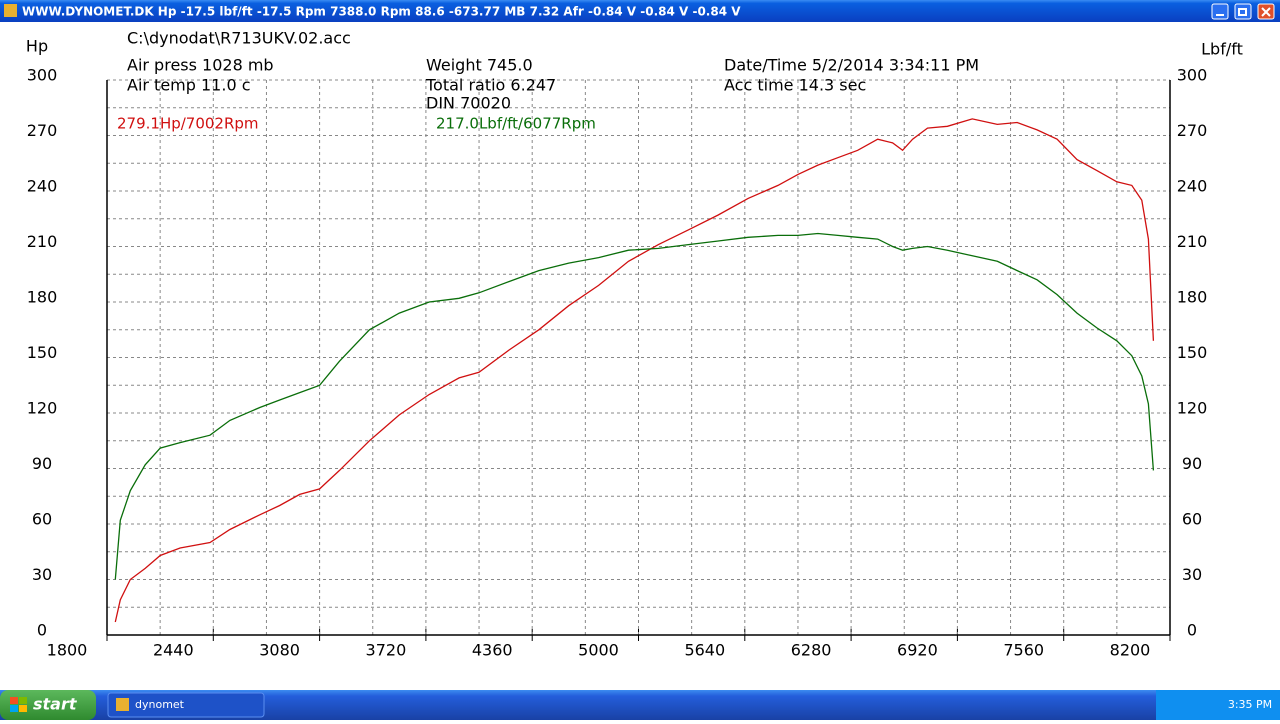 The height and width of the screenshot is (724, 1280). I want to click on file-name: C:\dynodat\R713UKV.02.acc, so click(239, 38).